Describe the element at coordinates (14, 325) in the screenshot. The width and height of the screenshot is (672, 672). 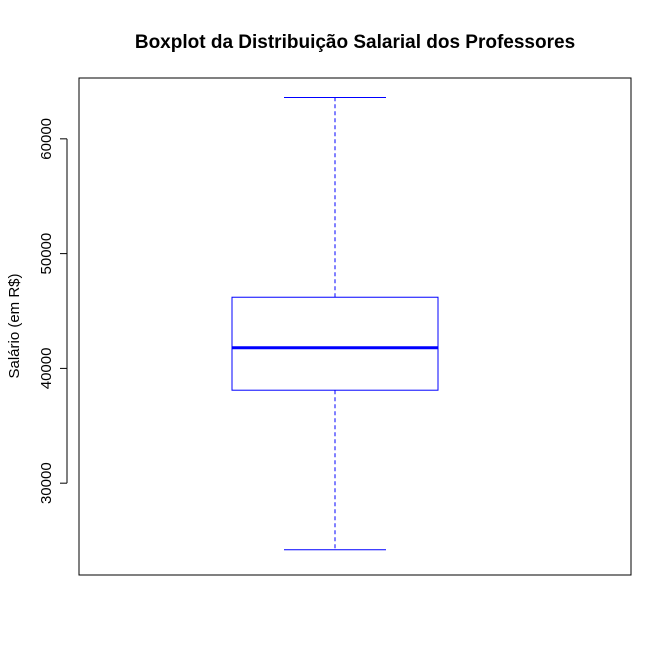
I see `y-axis-label: Salário (em R$)` at that location.